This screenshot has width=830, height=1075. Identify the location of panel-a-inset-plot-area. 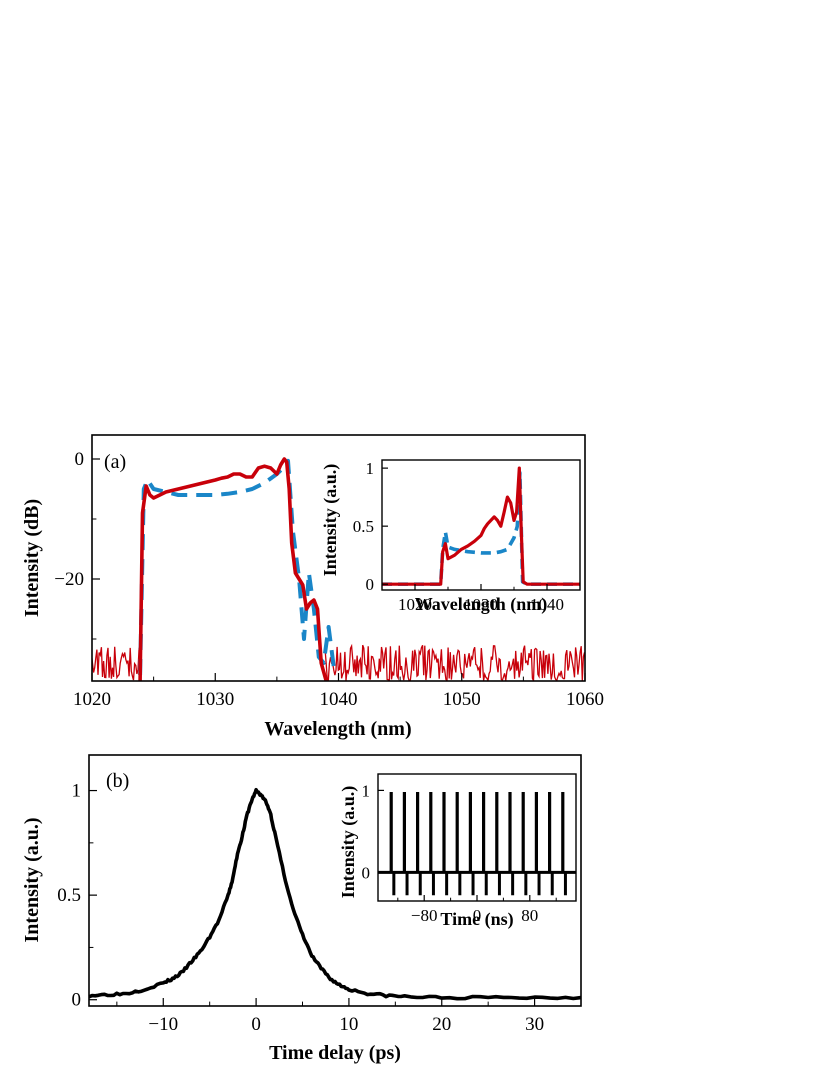
(481, 526).